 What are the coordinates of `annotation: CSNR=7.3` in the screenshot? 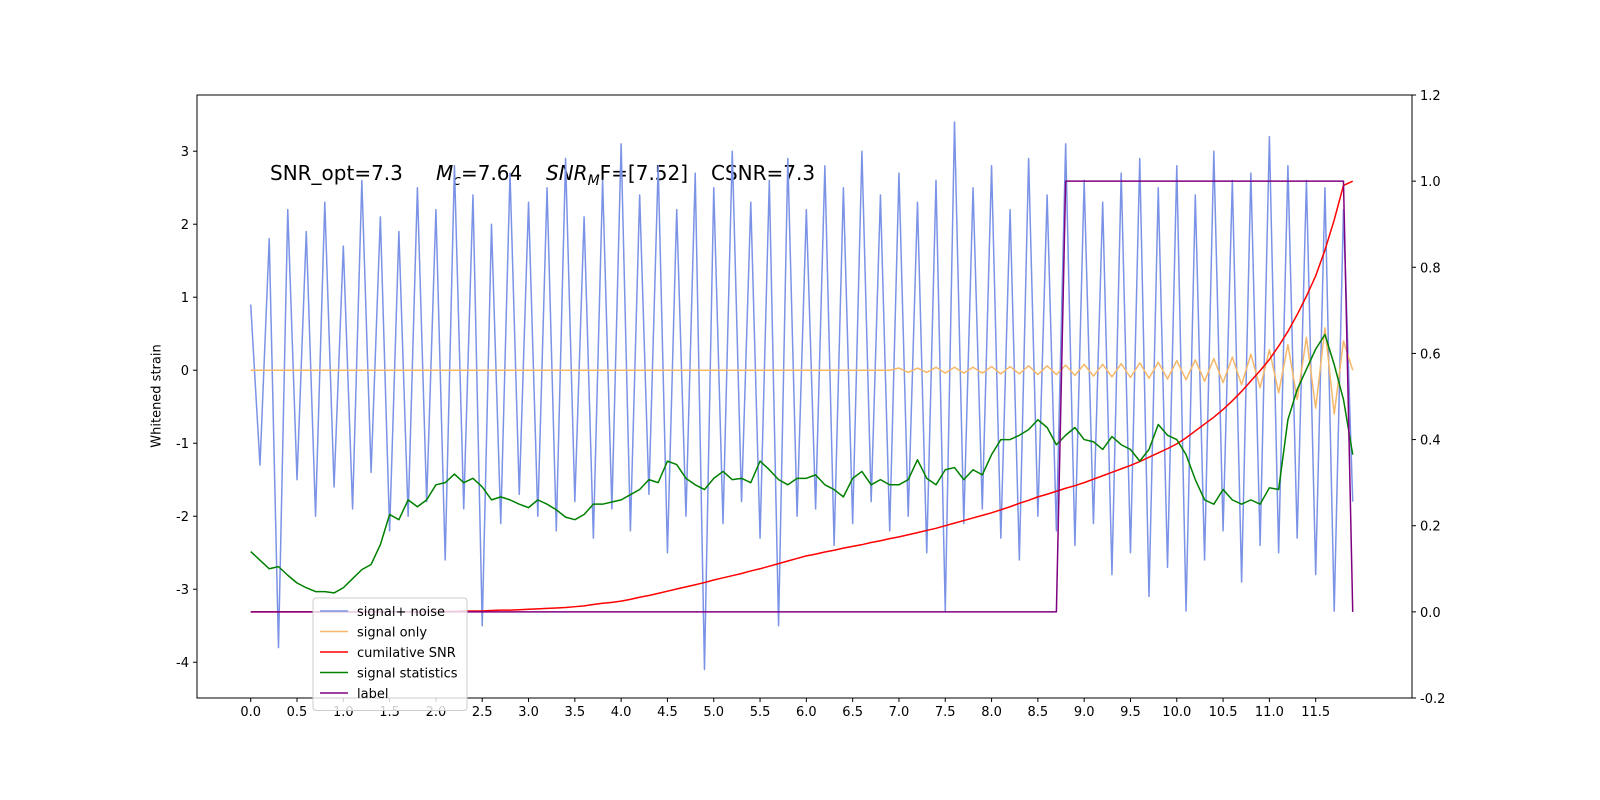 It's located at (763, 173).